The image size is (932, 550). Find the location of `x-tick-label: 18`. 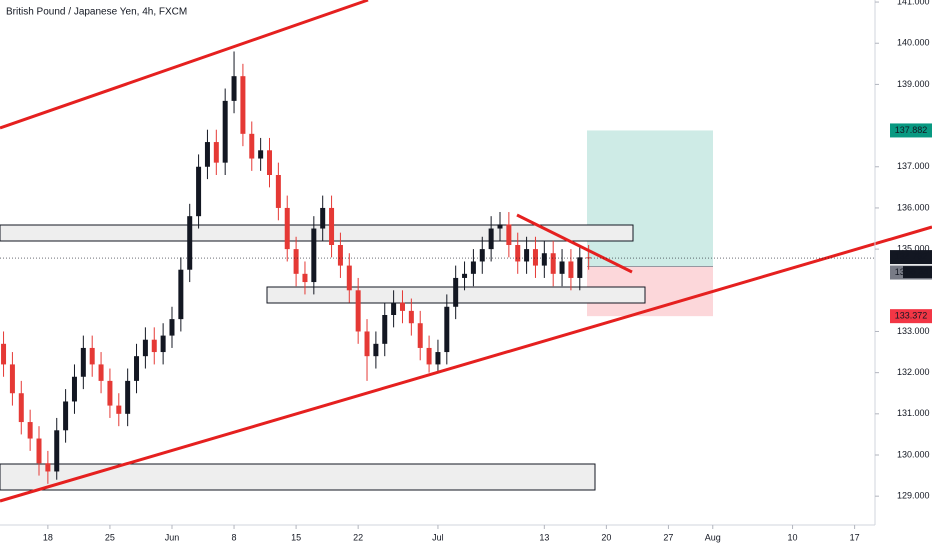

x-tick-label: 18 is located at coordinates (48, 537).